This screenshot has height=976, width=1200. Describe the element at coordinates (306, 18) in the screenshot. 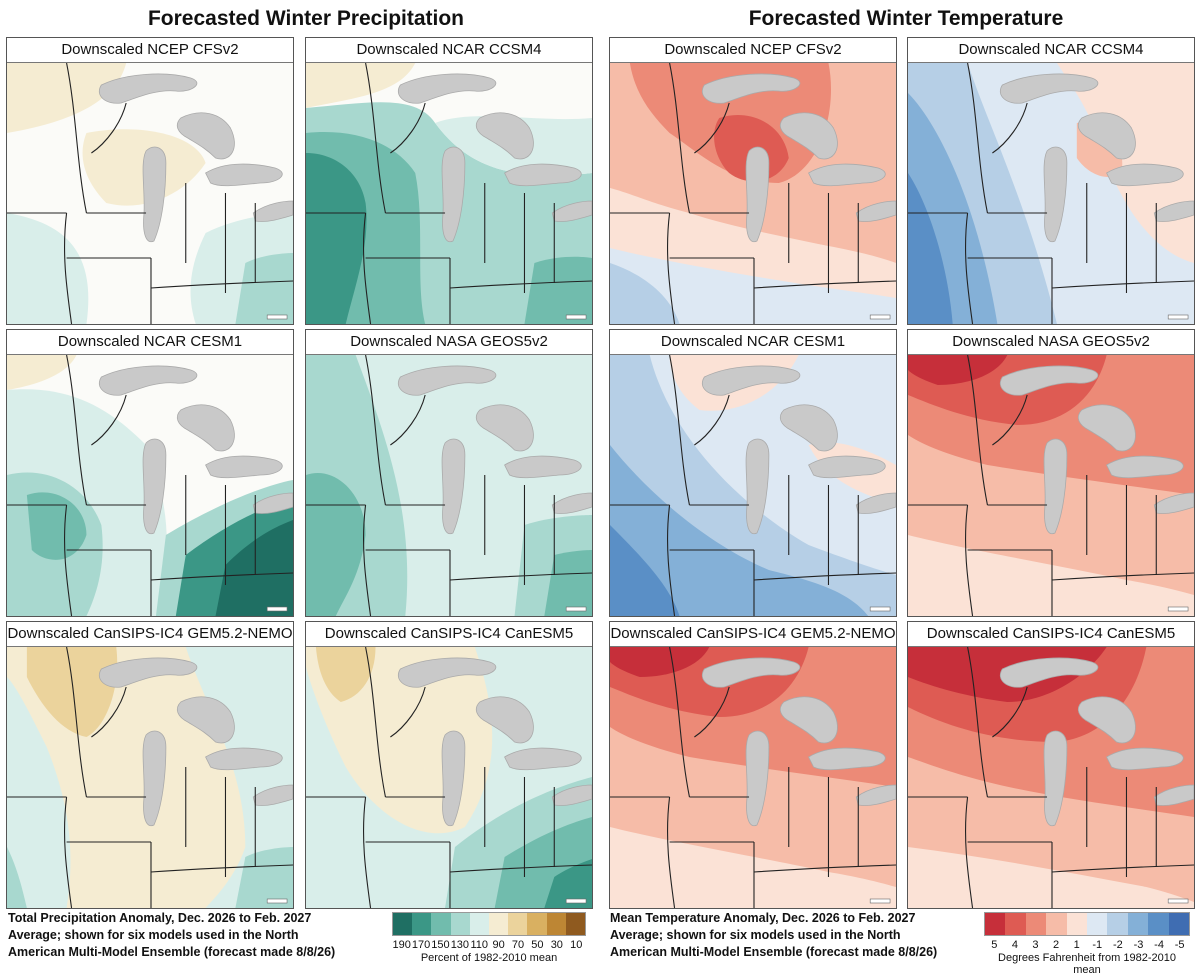

I see `precip-section-title: Forecasted Winter Precipitation` at that location.